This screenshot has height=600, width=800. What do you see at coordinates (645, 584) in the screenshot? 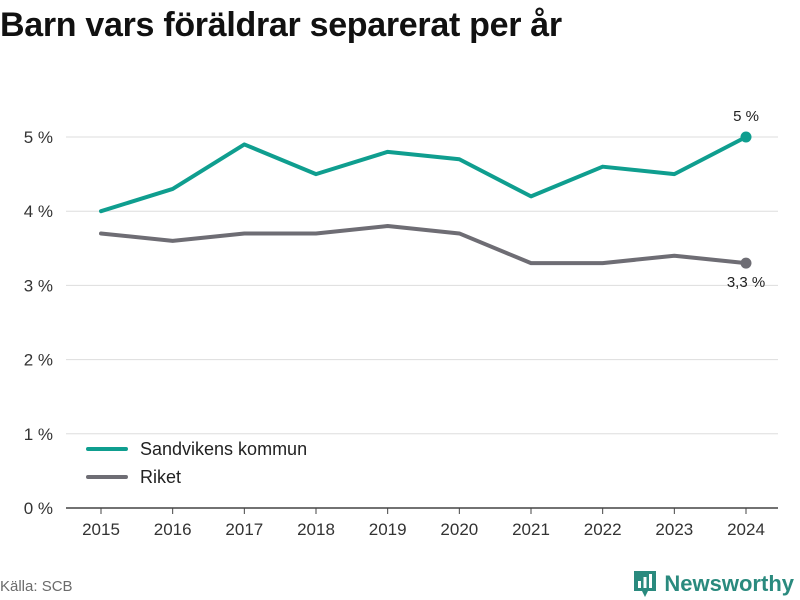
I see `newsworthy-logo-icon` at bounding box center [645, 584].